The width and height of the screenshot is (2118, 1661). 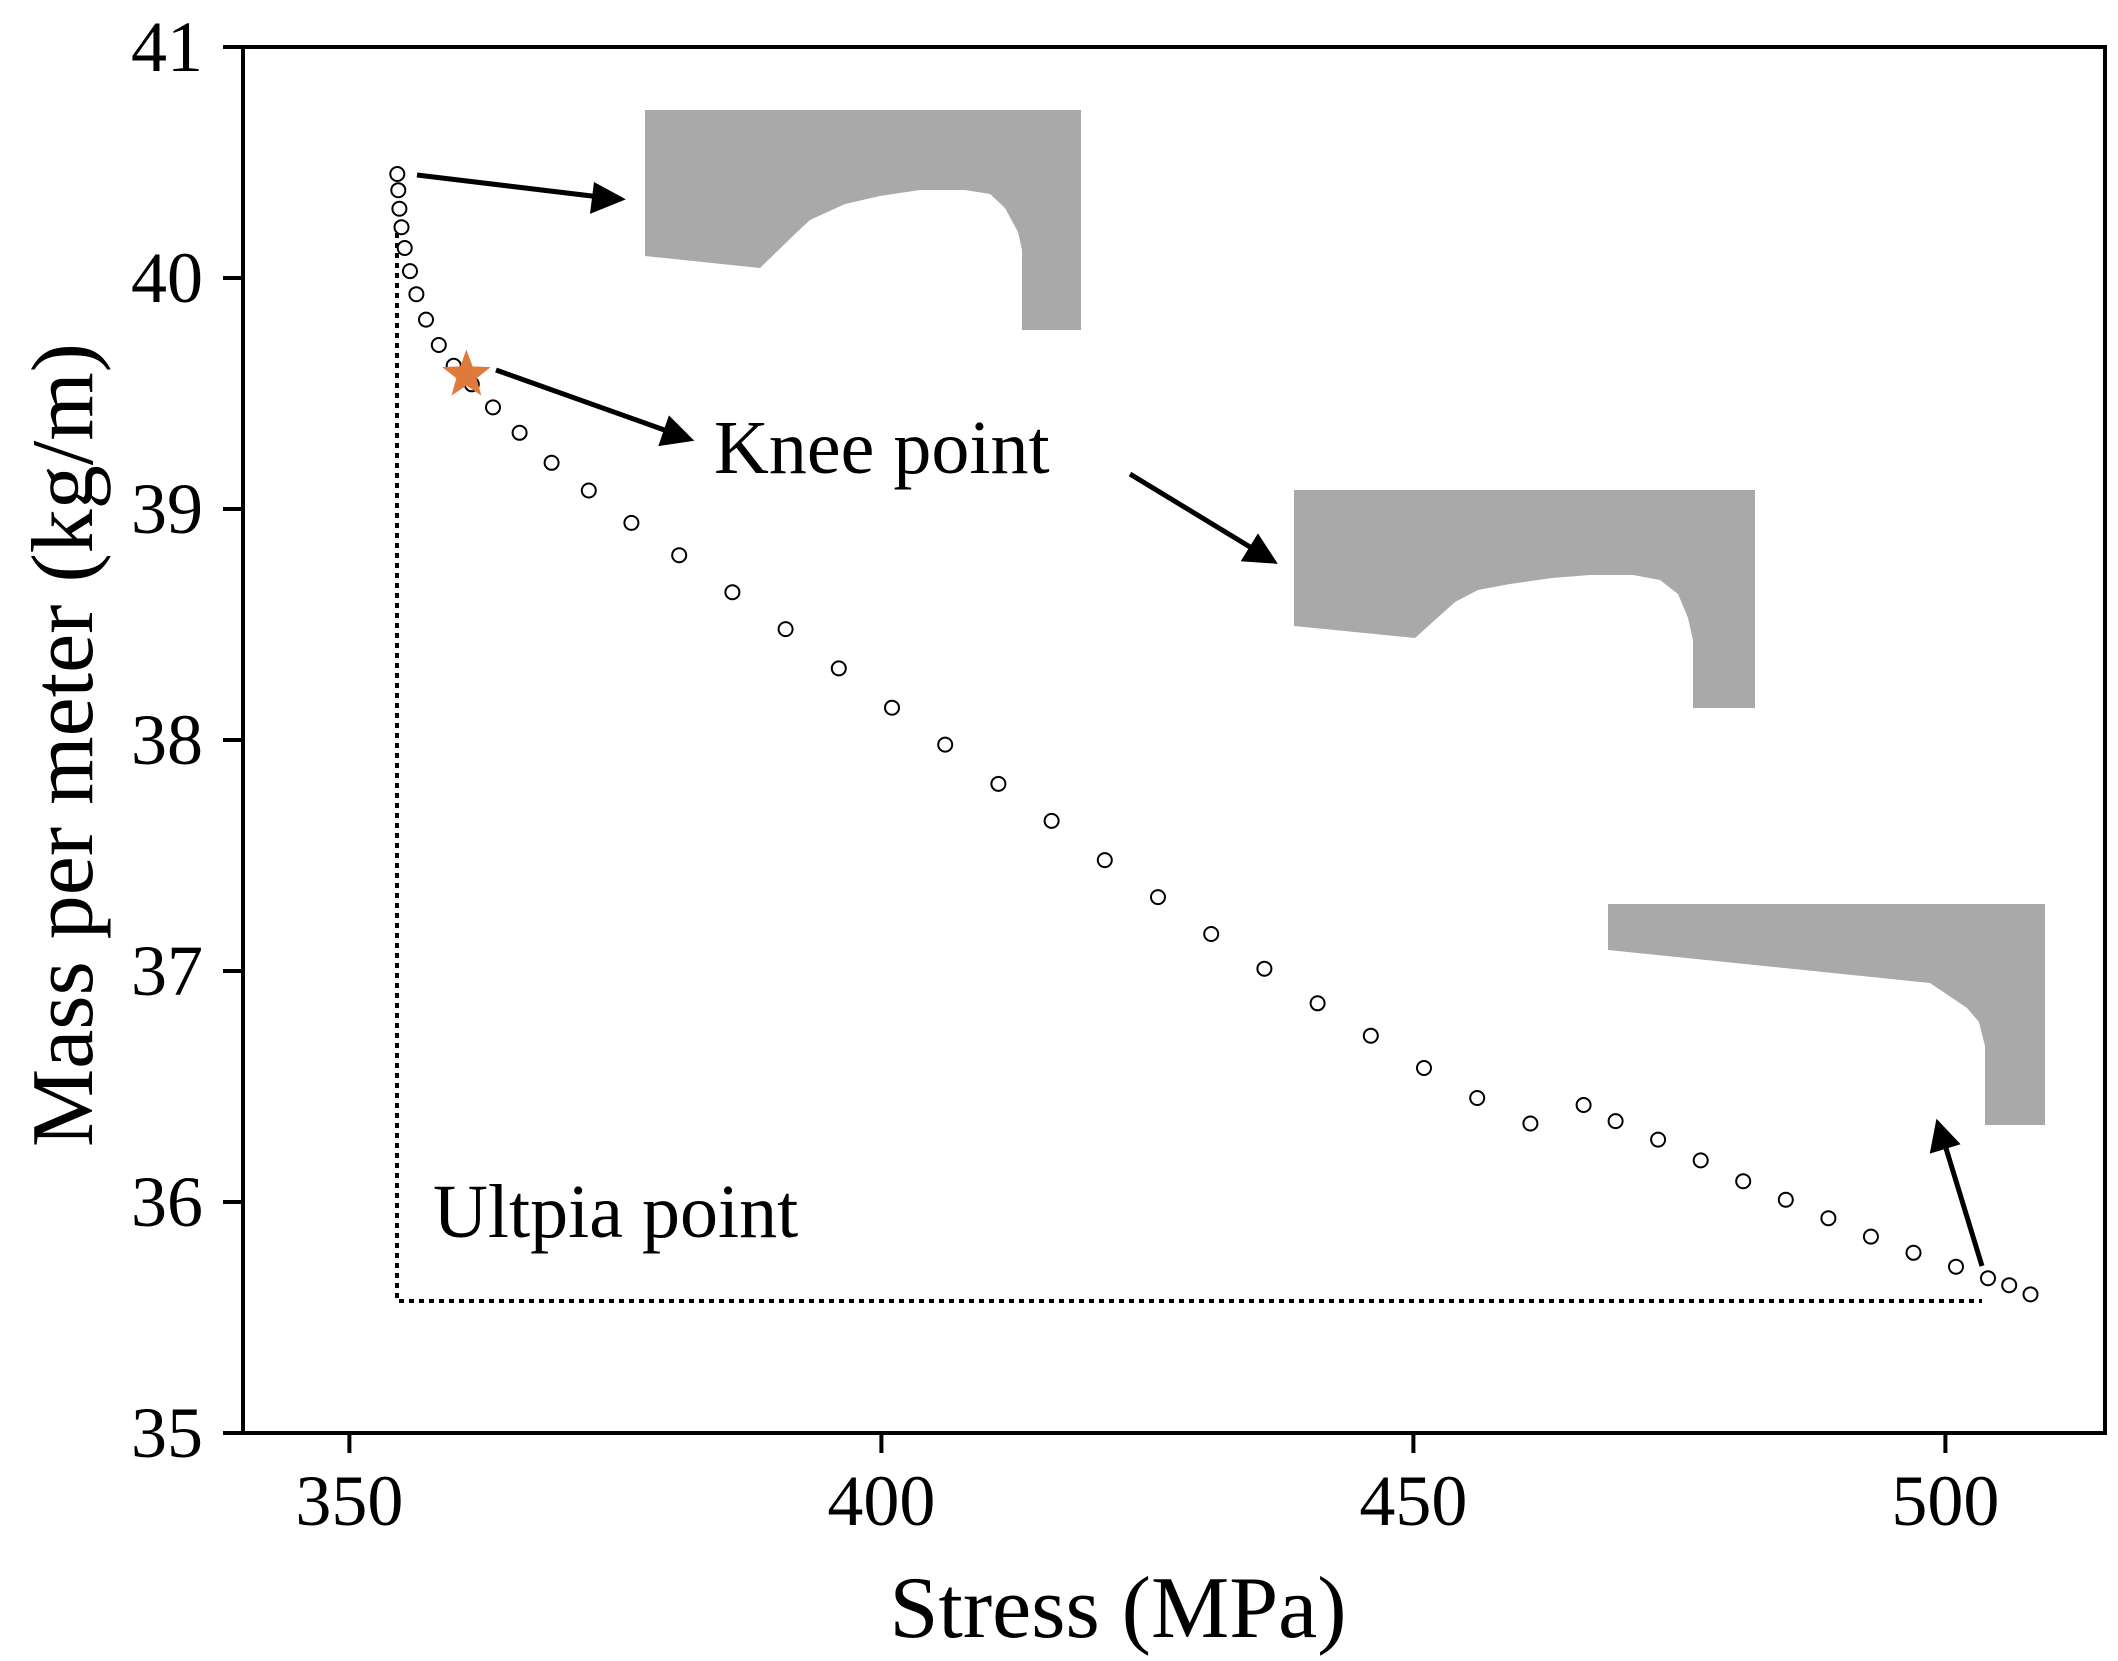 What do you see at coordinates (1117, 1608) in the screenshot?
I see `x-axis-title: Stress (MPa)` at bounding box center [1117, 1608].